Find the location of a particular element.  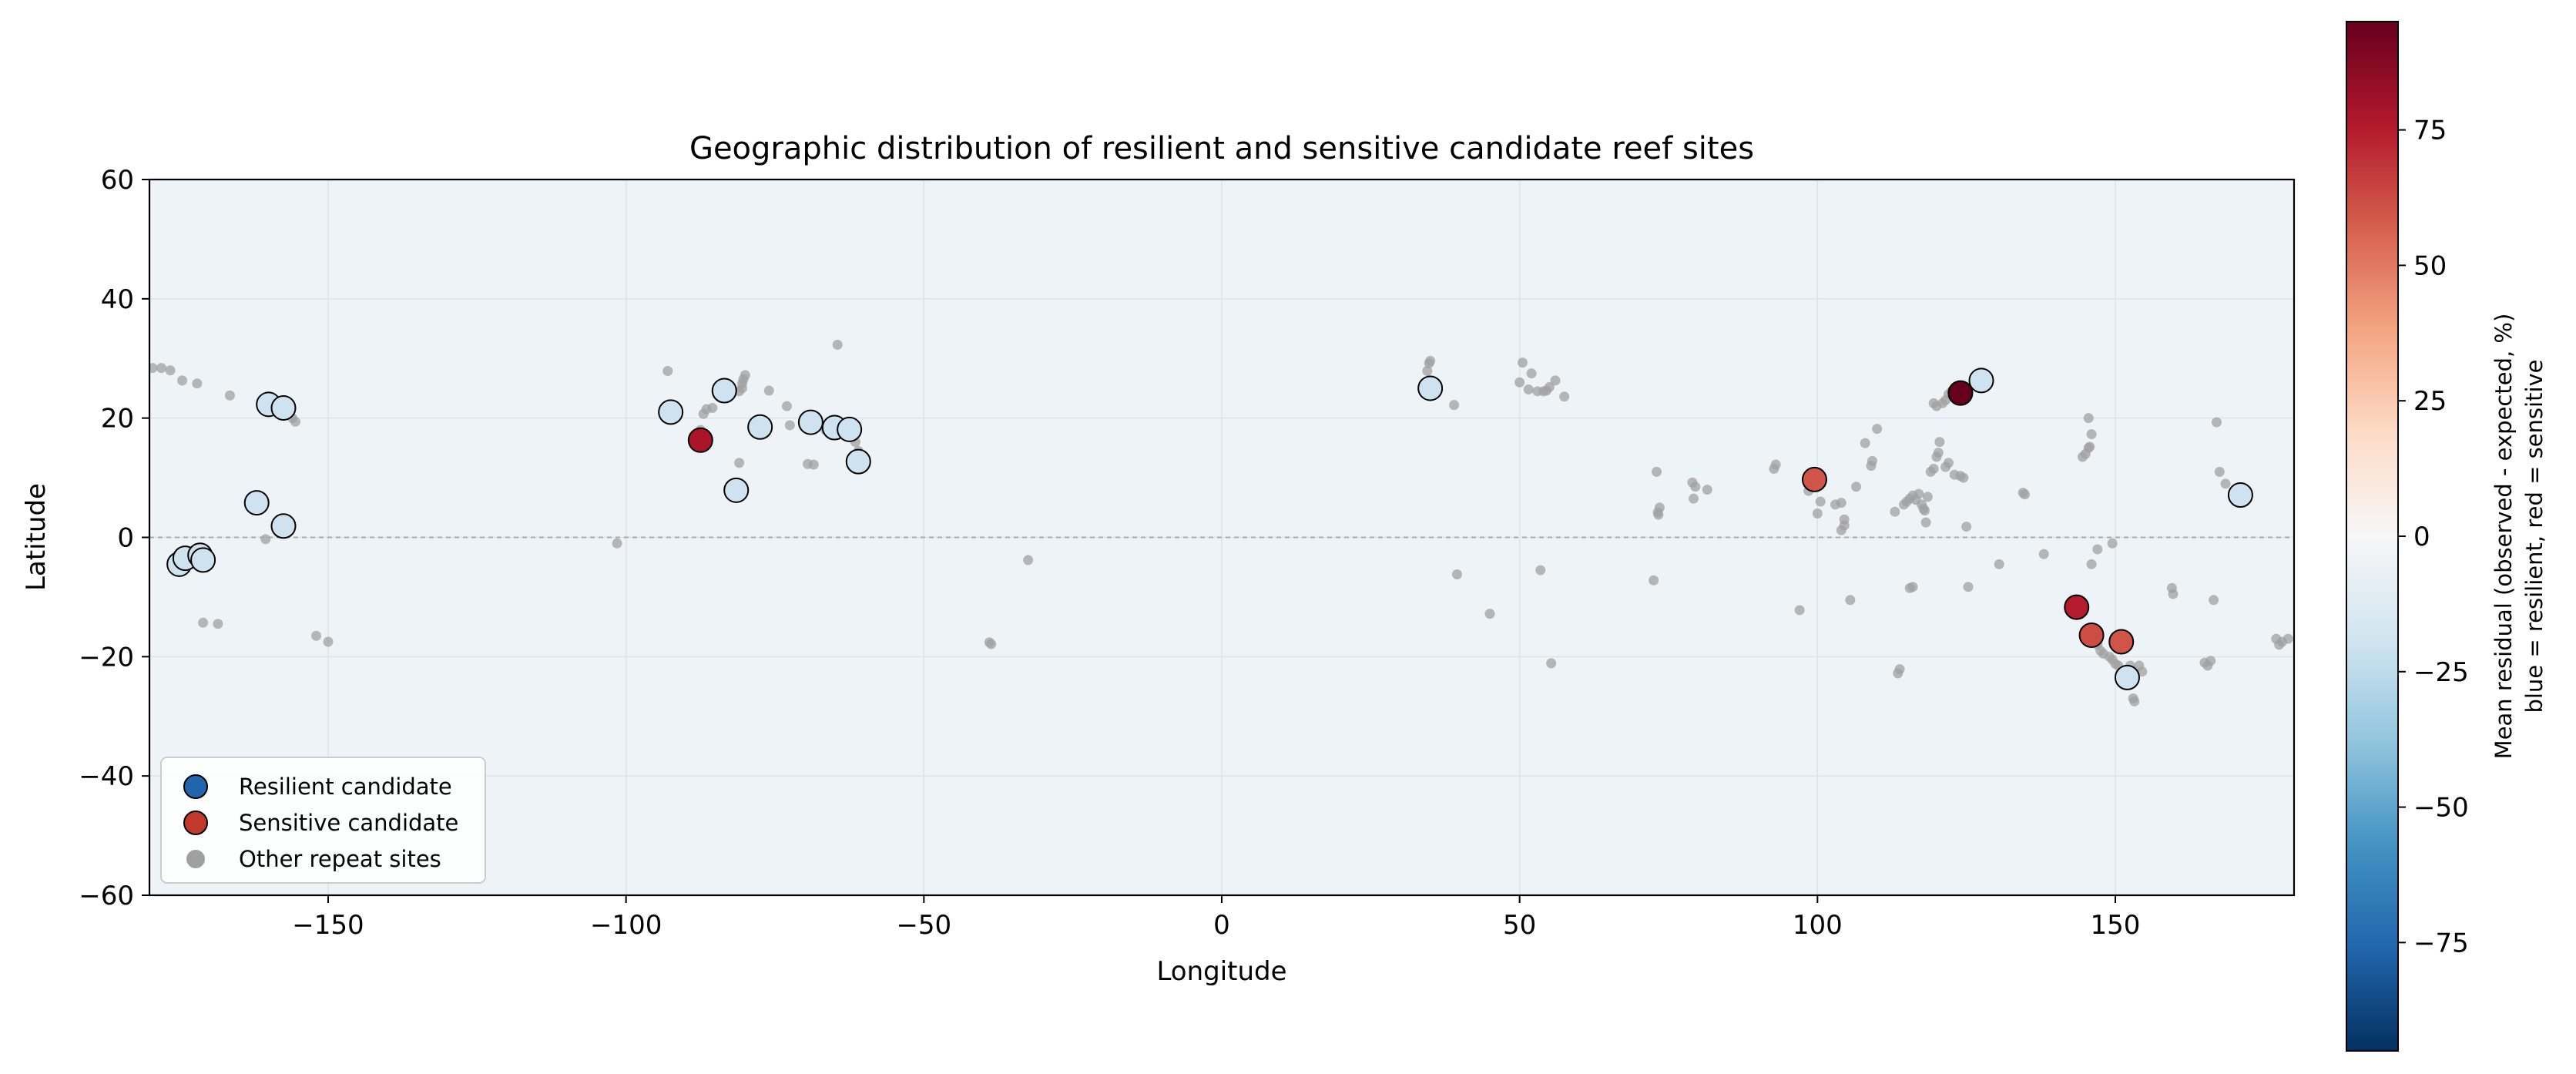

legend-box is located at coordinates (323, 820).